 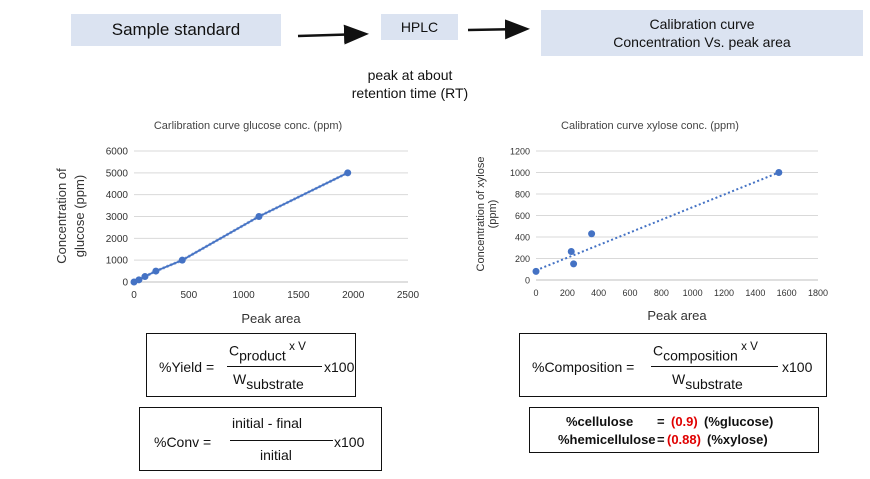 I want to click on glucose-x-axis-label: Peak area, so click(x=271, y=318).